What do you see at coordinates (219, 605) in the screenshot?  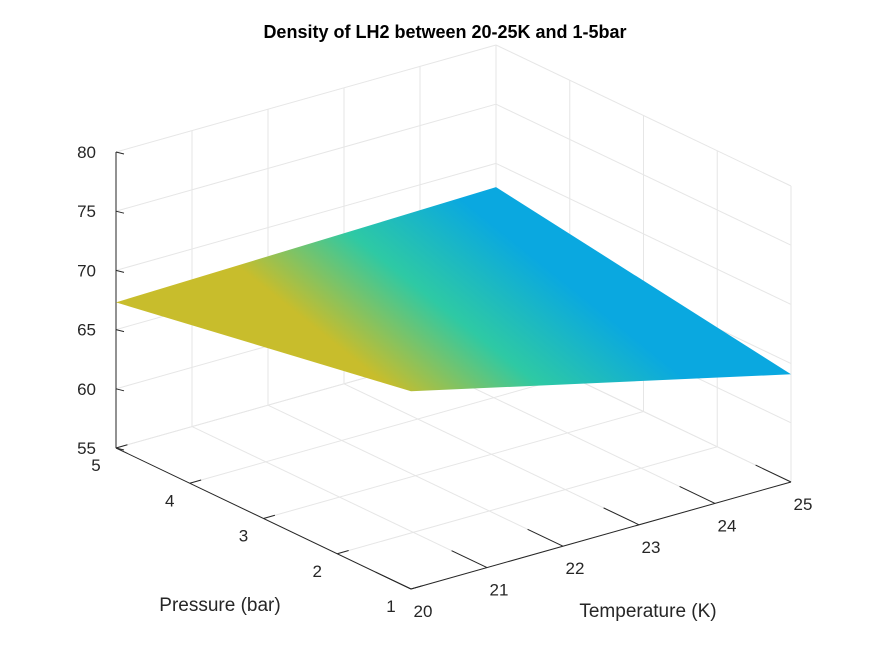 I see `y-axis-label: Pressure (bar)` at bounding box center [219, 605].